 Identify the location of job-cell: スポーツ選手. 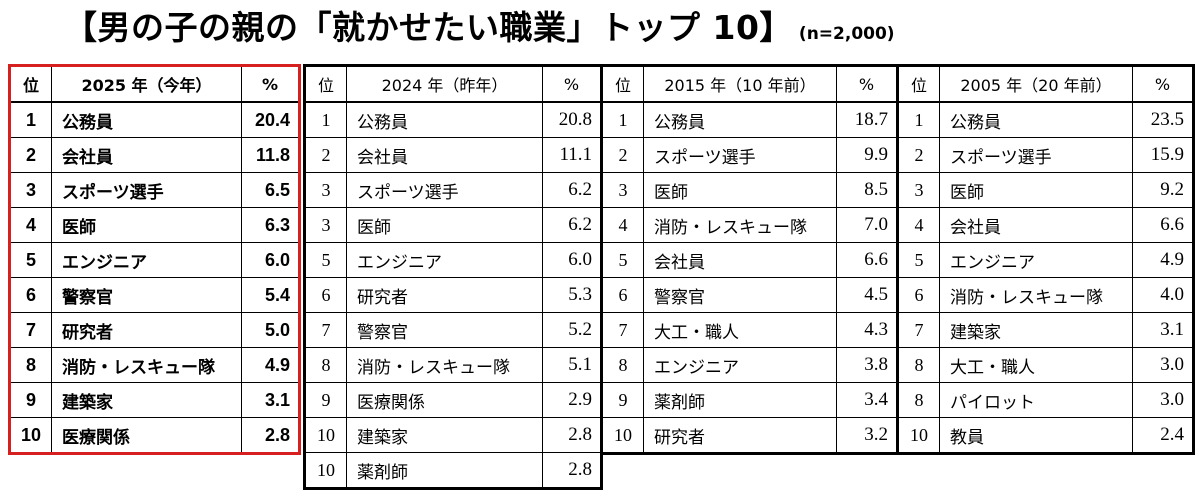
(146, 190).